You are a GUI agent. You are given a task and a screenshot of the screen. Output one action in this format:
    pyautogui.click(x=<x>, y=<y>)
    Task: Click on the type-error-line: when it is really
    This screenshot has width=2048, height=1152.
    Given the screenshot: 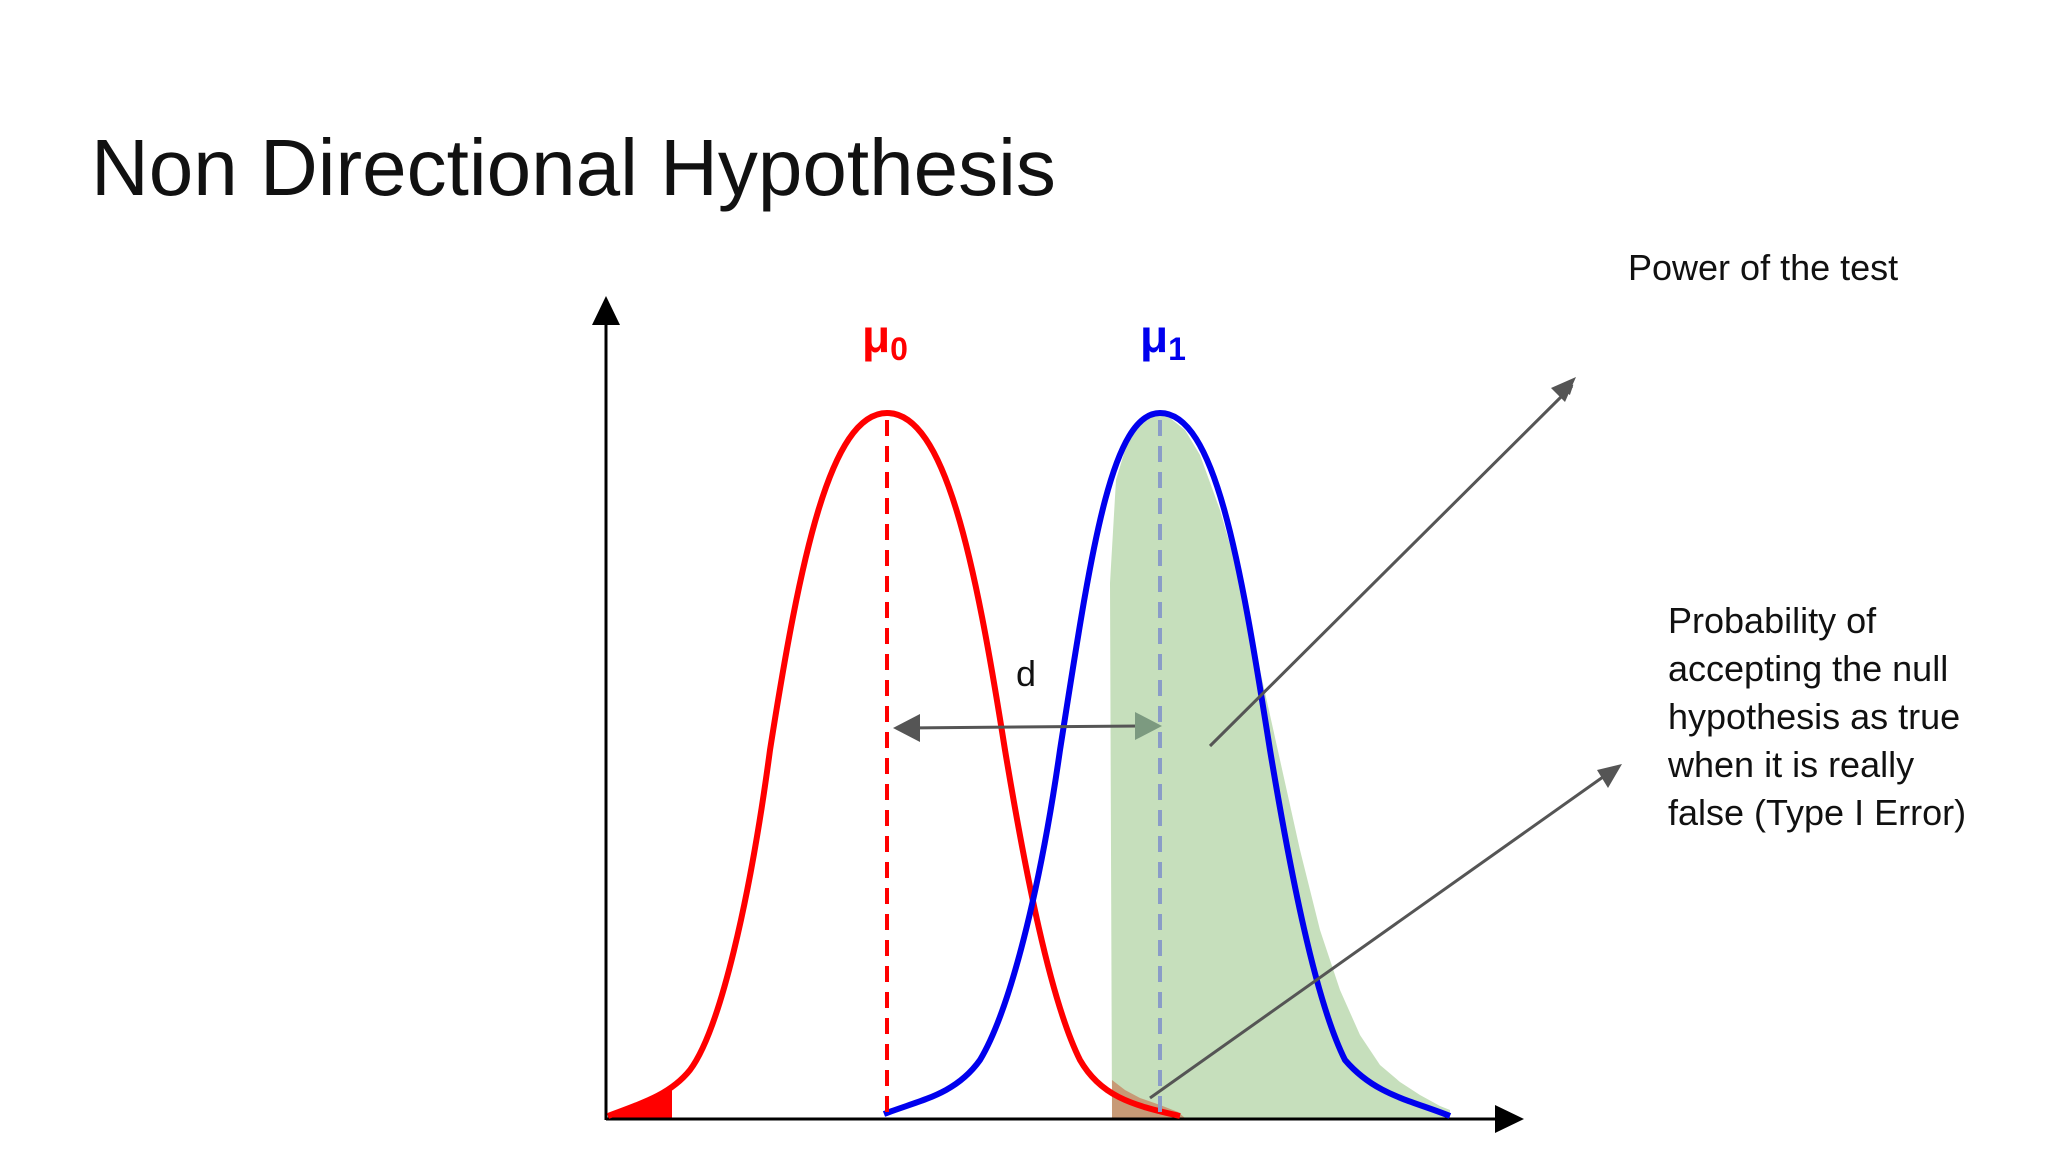 What is the action you would take?
    pyautogui.click(x=1791, y=764)
    